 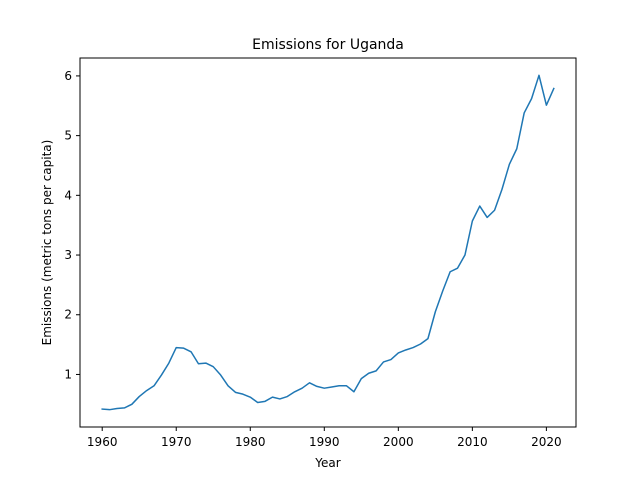 What do you see at coordinates (68, 136) in the screenshot?
I see `y-tick-label: 5` at bounding box center [68, 136].